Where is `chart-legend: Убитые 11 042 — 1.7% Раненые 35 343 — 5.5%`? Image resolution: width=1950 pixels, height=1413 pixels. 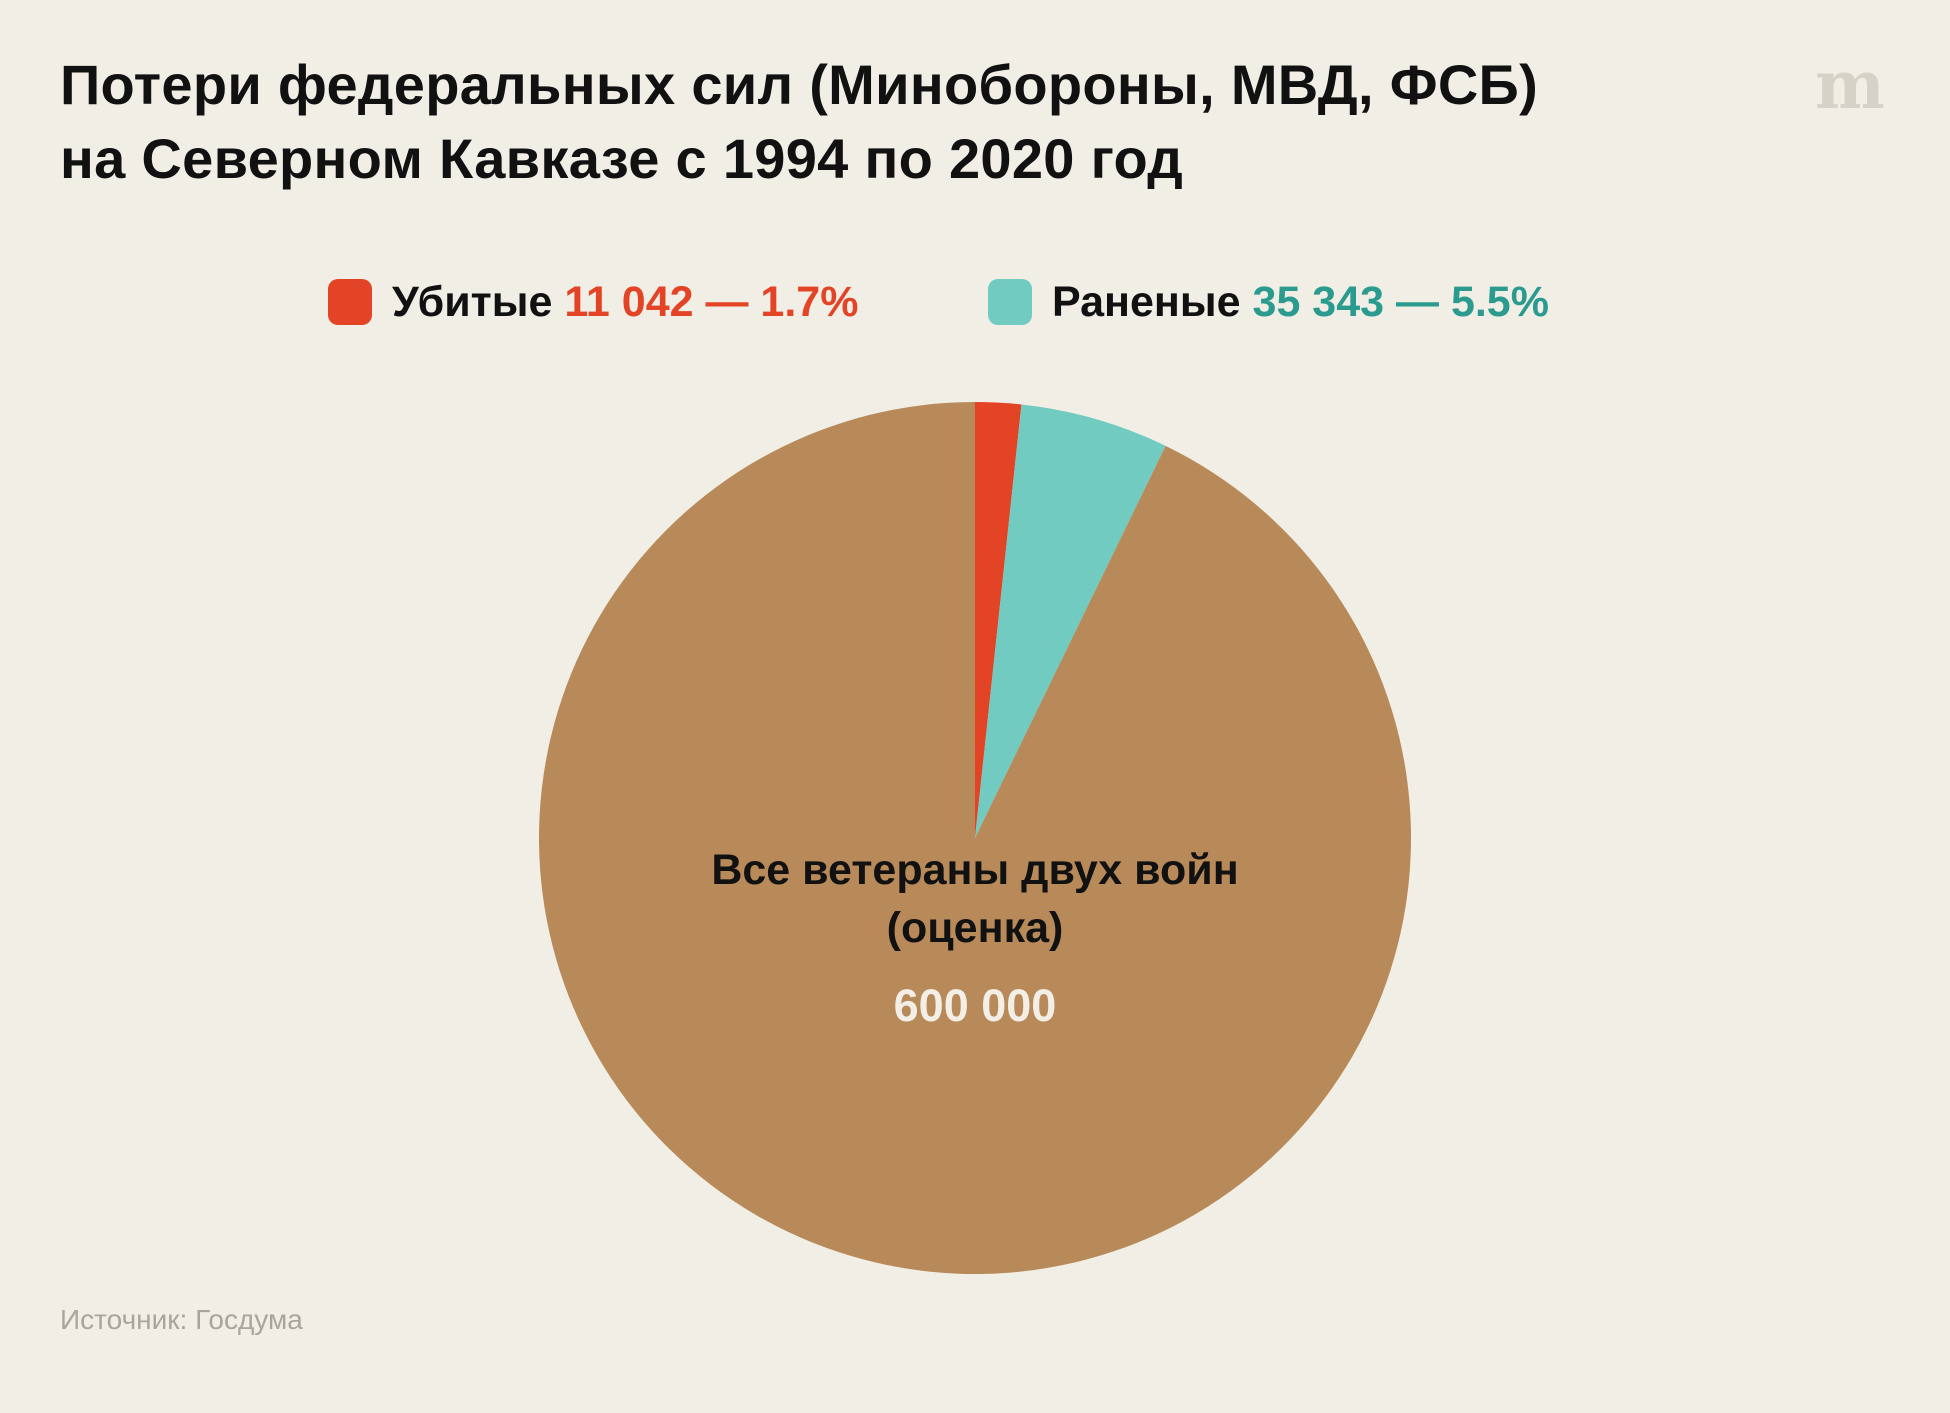 chart-legend: Убитые 11 042 — 1.7% Раненые 35 343 — 5.5% is located at coordinates (975, 302).